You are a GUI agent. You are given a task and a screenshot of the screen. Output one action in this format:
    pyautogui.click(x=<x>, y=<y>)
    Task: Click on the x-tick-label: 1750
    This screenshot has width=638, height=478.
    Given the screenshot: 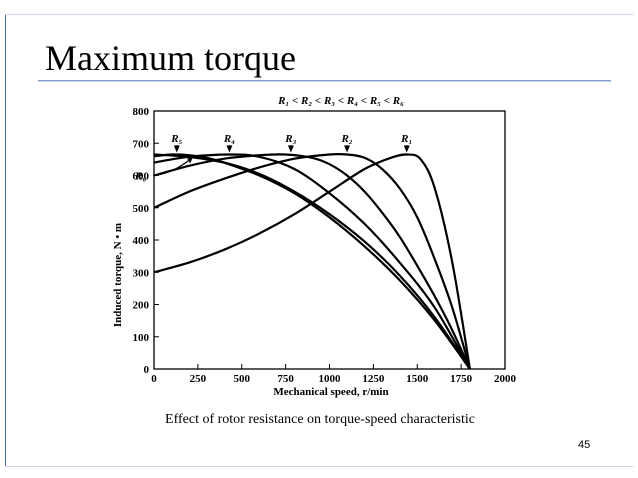 What is the action you would take?
    pyautogui.click(x=461, y=379)
    